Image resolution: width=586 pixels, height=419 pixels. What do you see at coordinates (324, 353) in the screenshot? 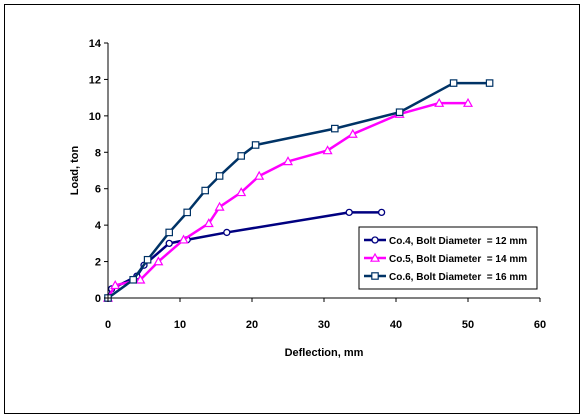
I see `x-axis-title: Deflection, mm` at bounding box center [324, 353].